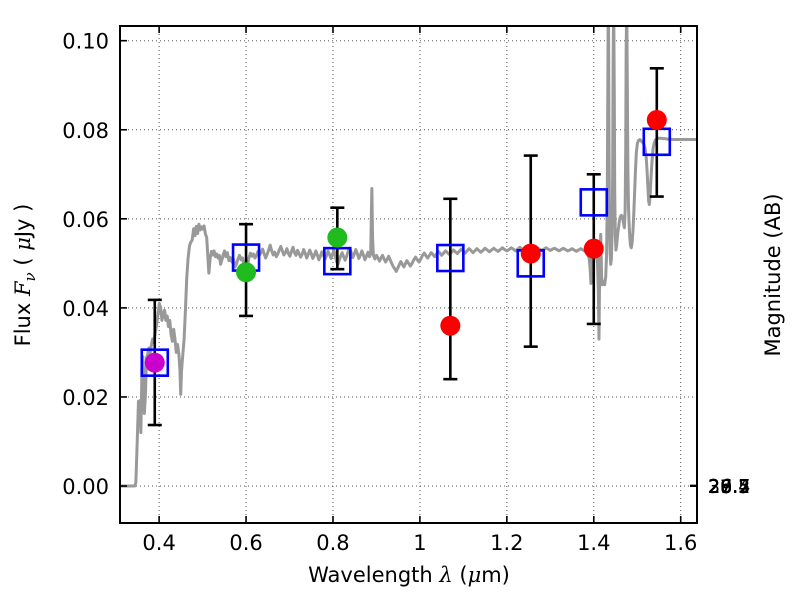 The width and height of the screenshot is (800, 600). What do you see at coordinates (158, 543) in the screenshot?
I see `x-tick-label: 0.4` at bounding box center [158, 543].